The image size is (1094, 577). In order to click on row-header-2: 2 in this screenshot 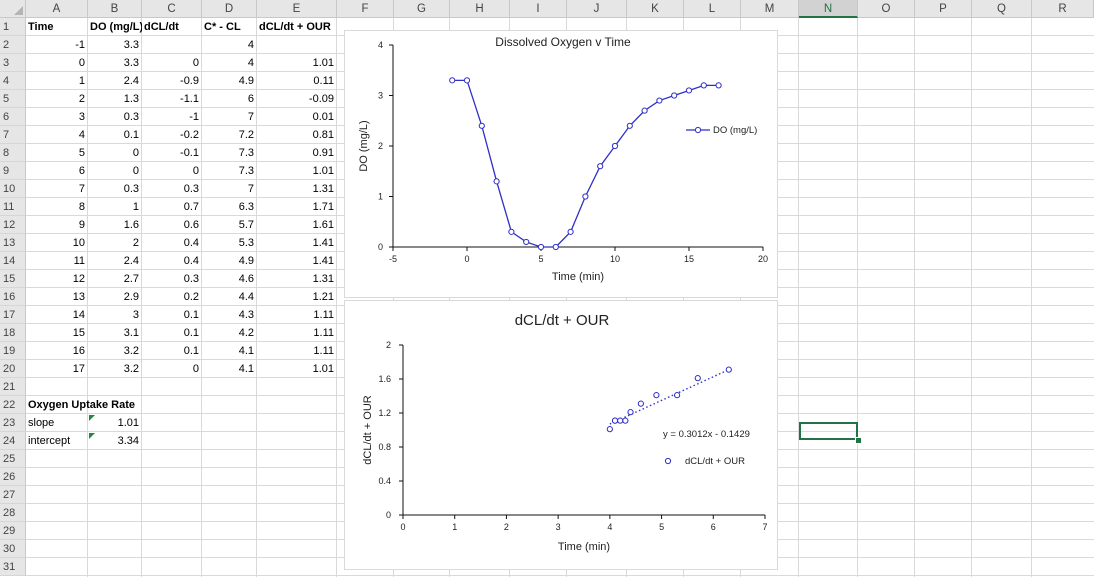, I will do `click(13, 45)`.